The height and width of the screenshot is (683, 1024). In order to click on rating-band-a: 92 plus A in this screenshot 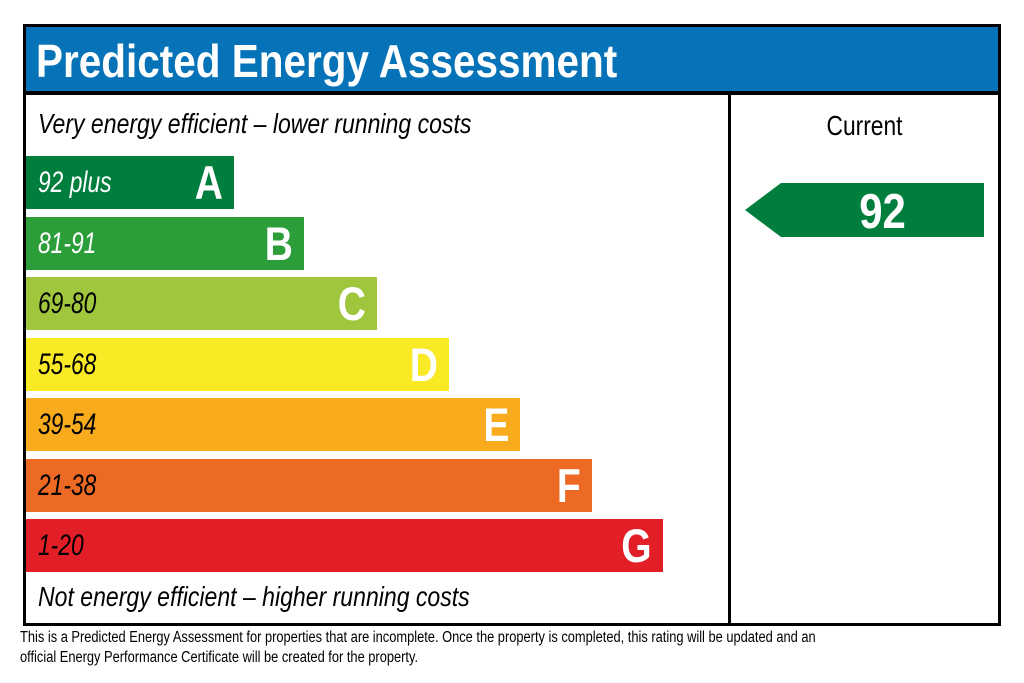, I will do `click(130, 182)`.